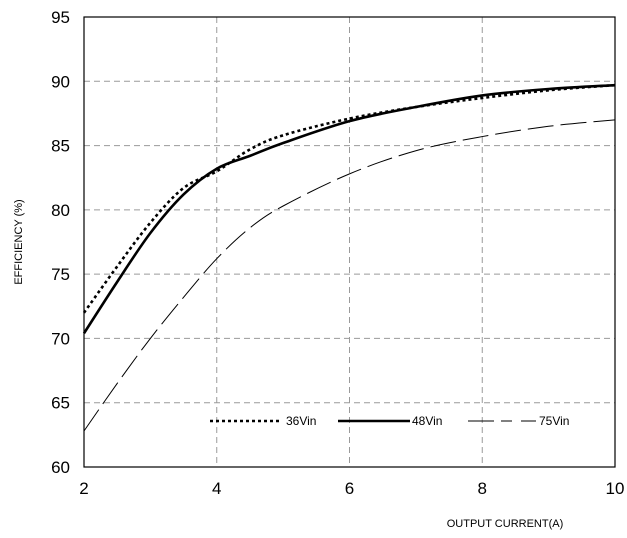 This screenshot has width=627, height=538. What do you see at coordinates (505, 524) in the screenshot?
I see `x-axis-title: OUTPUT CURRENT(A)` at bounding box center [505, 524].